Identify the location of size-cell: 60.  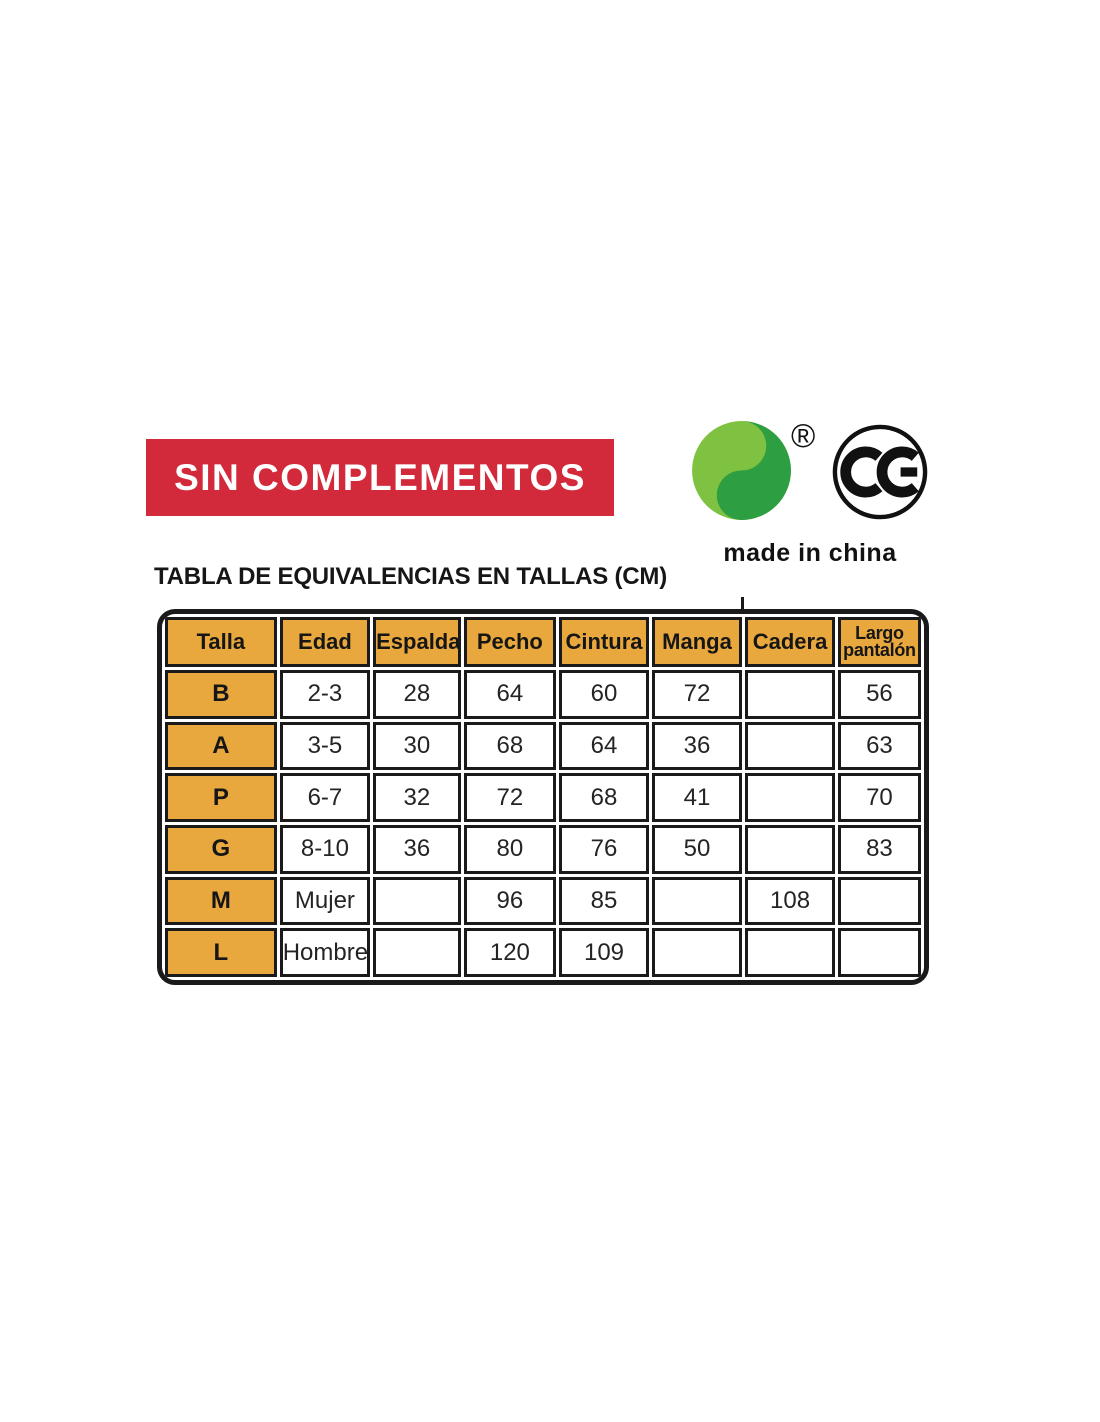
(604, 694).